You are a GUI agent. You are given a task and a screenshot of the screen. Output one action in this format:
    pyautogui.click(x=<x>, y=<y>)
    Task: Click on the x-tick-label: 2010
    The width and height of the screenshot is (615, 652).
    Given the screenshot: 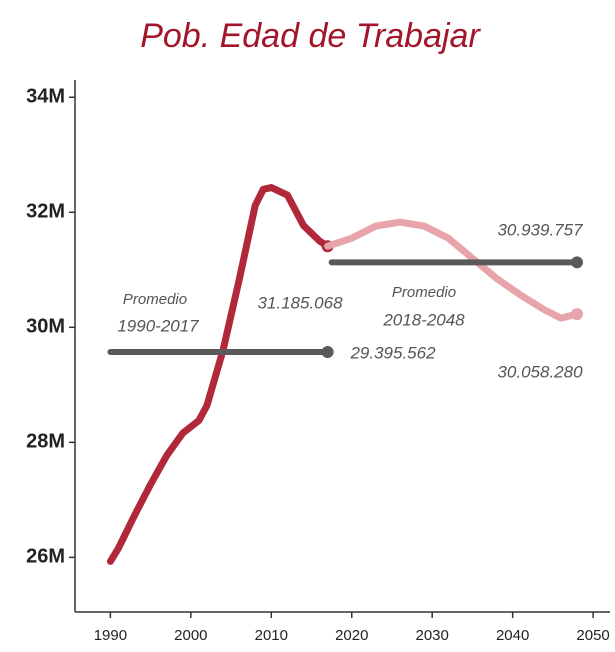 What is the action you would take?
    pyautogui.click(x=271, y=635)
    